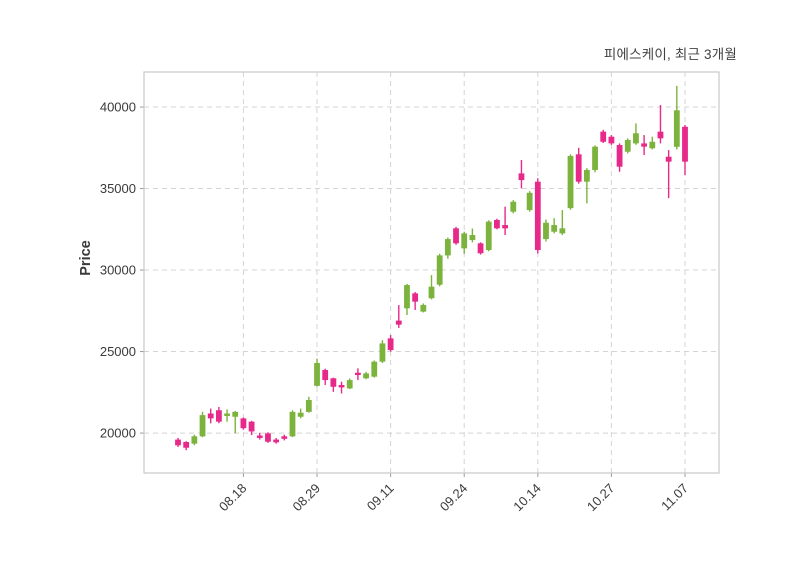 Image resolution: width=800 pixels, height=575 pixels. Describe the element at coordinates (454, 498) in the screenshot. I see `x-tick-label: 09.24` at that location.